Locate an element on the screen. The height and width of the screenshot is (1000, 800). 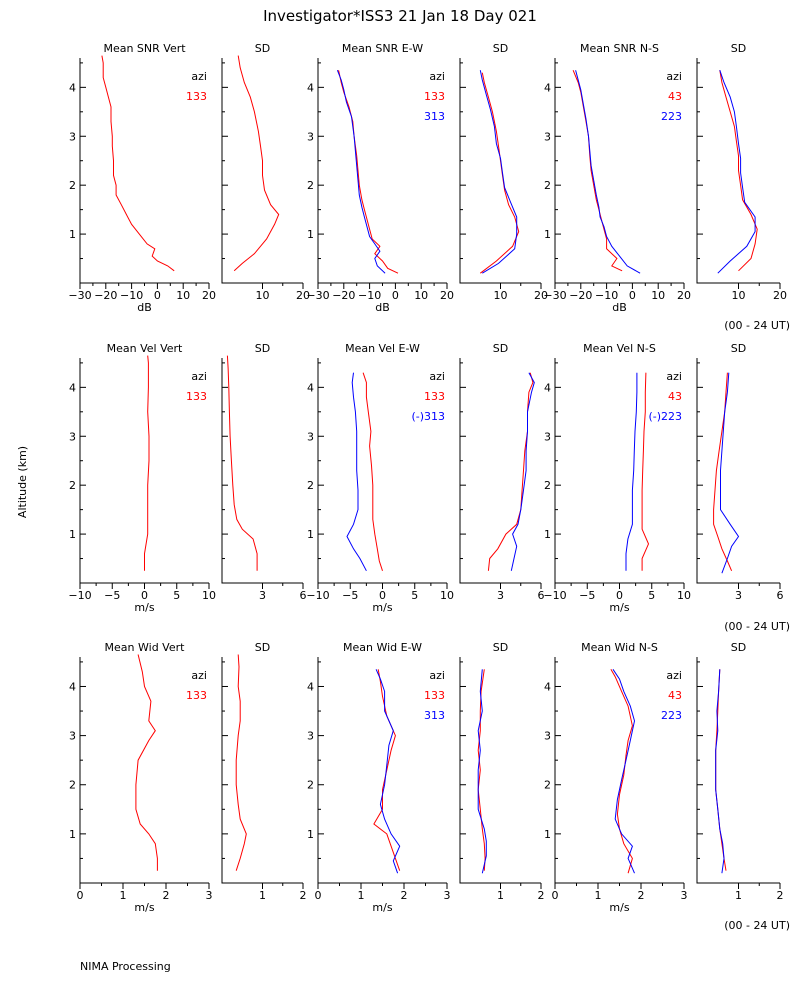
time-range-label-row-2: (00 - 24 UT) is located at coordinates (757, 626).